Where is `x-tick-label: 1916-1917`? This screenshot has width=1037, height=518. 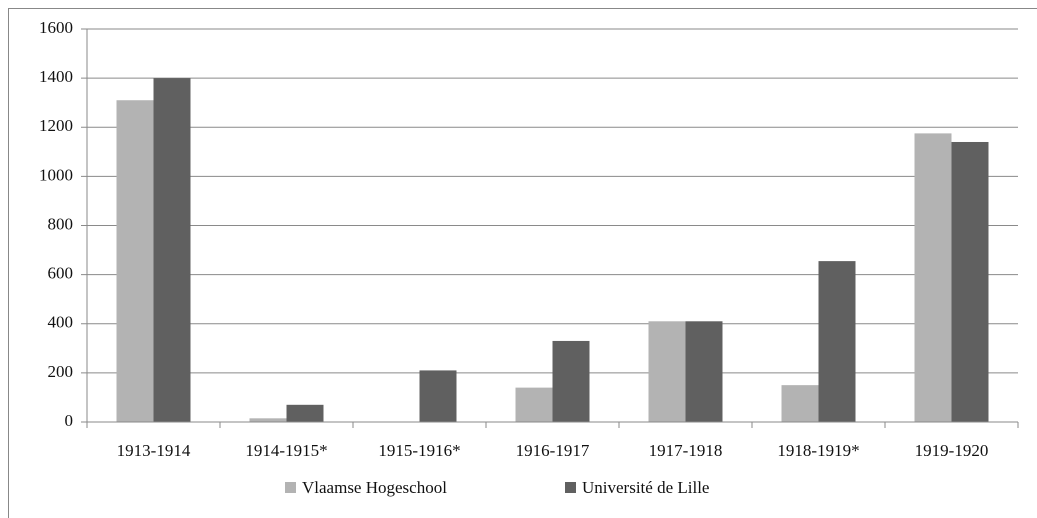 x-tick-label: 1916-1917 is located at coordinates (553, 450).